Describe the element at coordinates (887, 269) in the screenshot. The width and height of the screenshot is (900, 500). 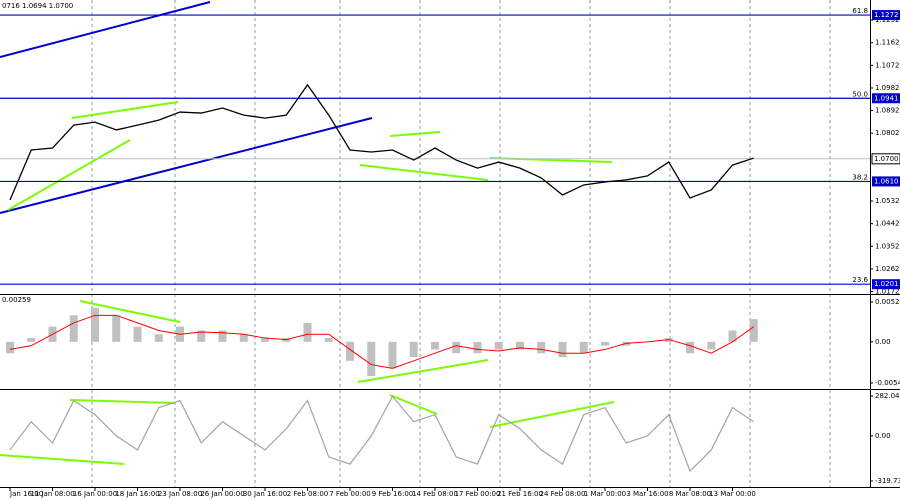
I see `y-tick-label: 1.0262` at that location.